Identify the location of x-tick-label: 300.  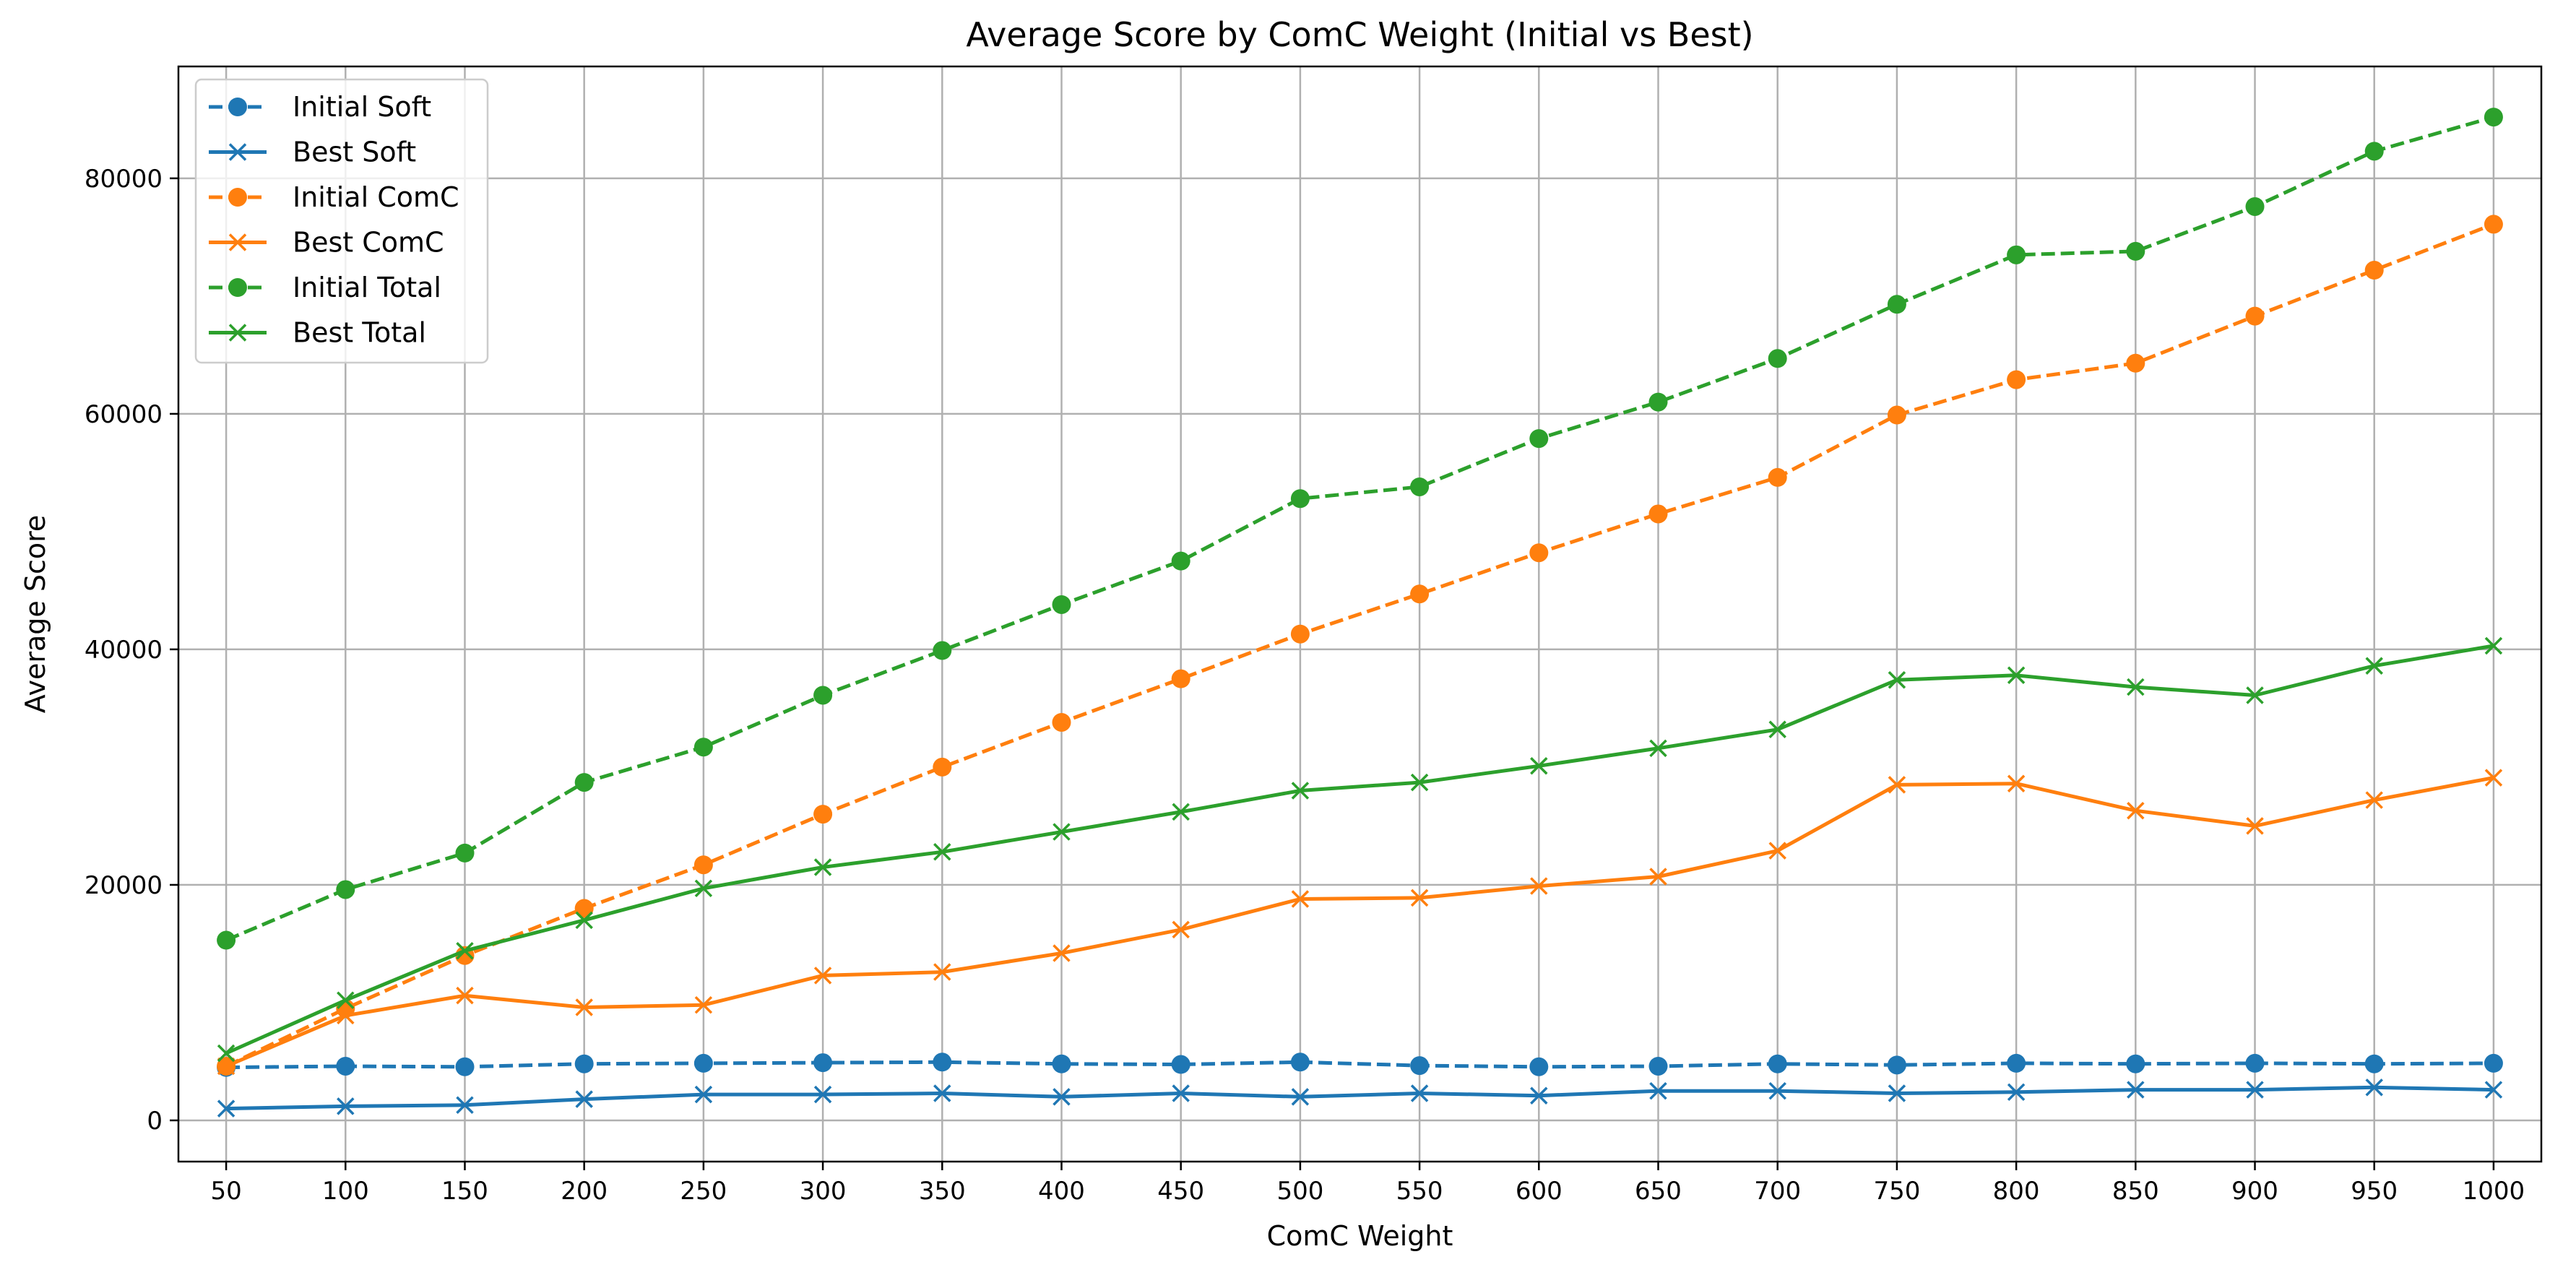
(824, 1191).